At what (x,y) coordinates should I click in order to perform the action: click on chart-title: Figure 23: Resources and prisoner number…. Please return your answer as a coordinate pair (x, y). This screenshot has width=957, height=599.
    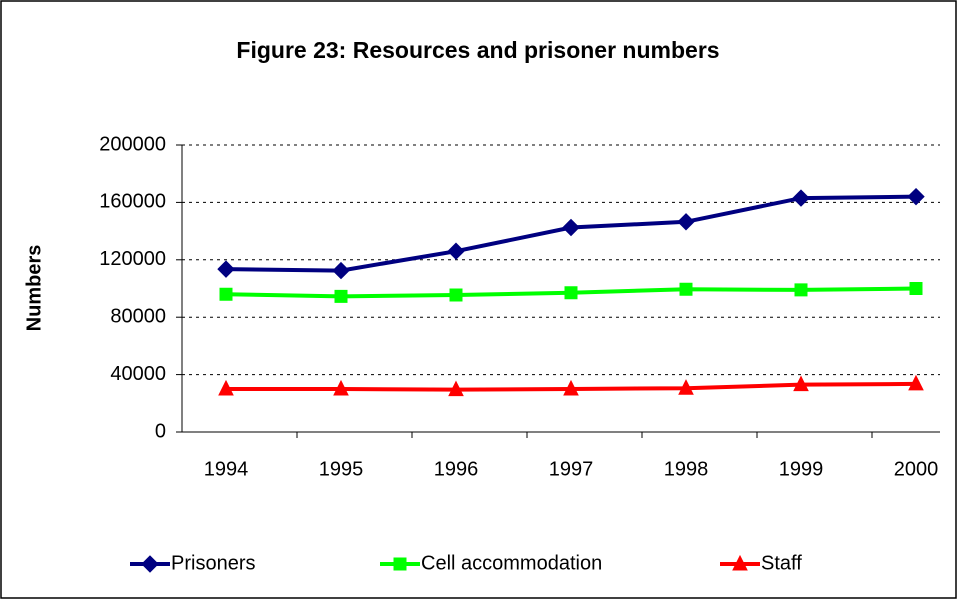
    Looking at the image, I should click on (477, 50).